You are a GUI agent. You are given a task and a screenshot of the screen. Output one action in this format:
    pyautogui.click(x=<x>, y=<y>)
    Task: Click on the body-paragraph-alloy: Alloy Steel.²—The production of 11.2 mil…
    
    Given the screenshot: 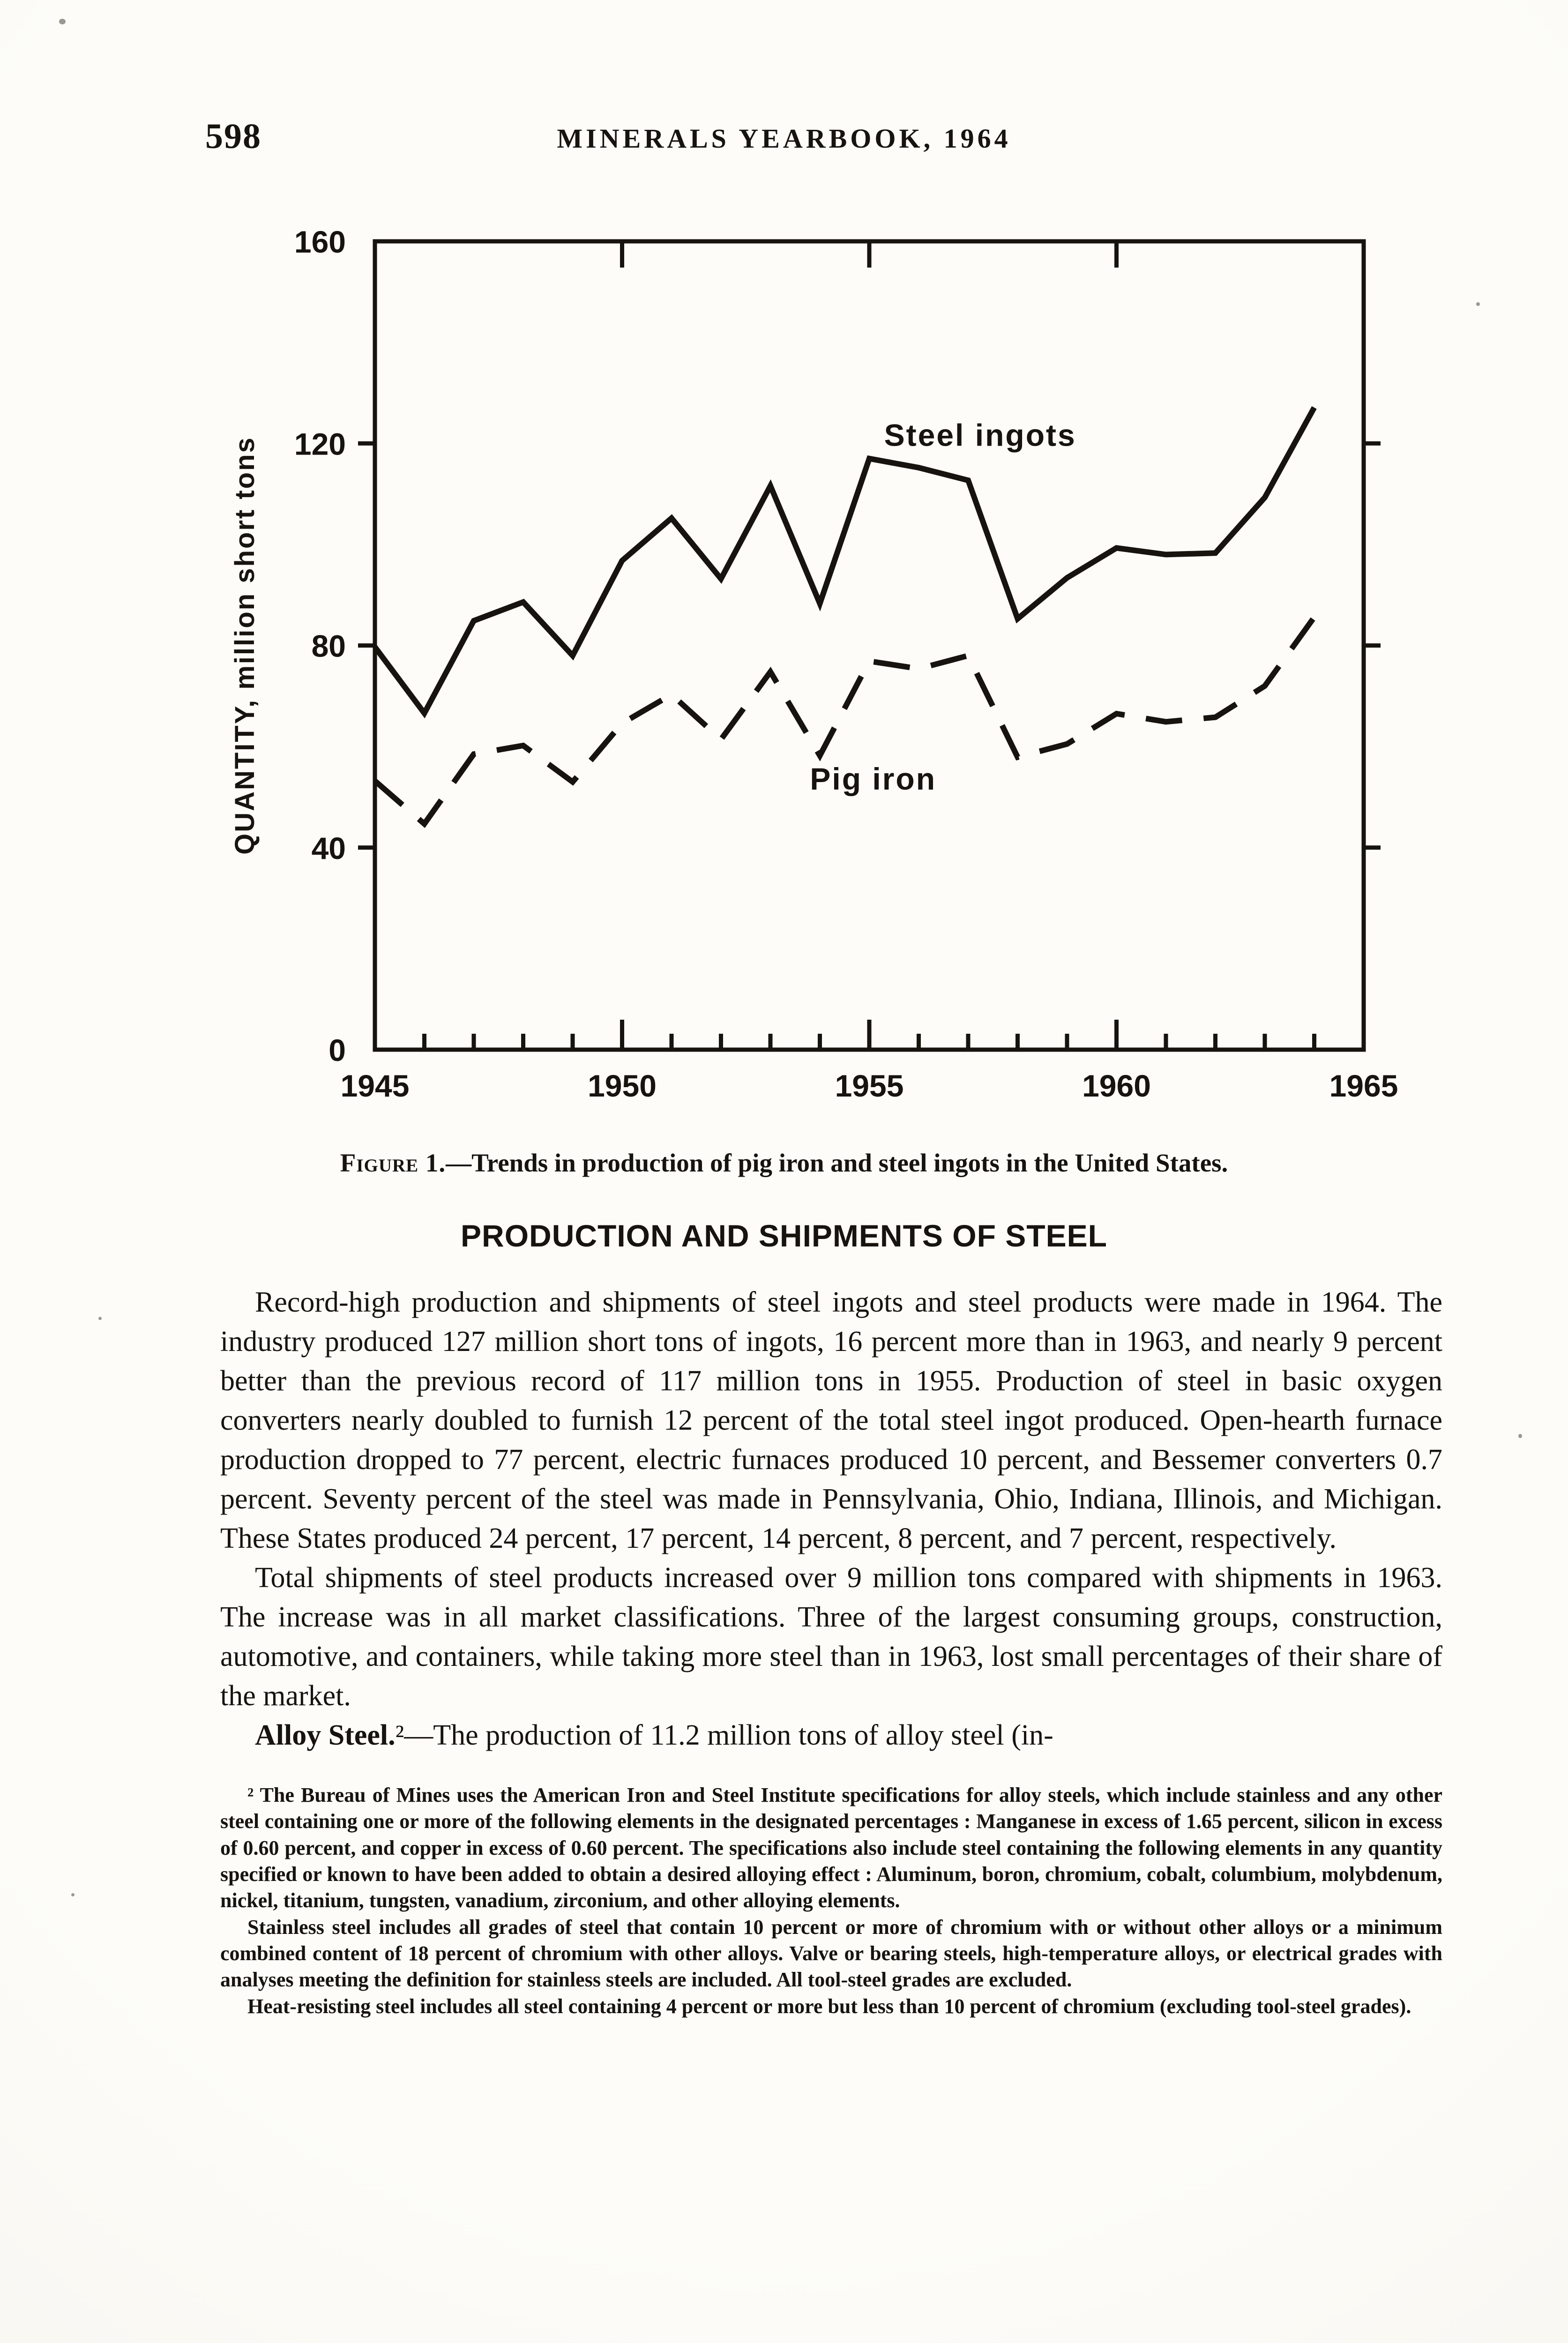 What is the action you would take?
    pyautogui.click(x=831, y=1735)
    